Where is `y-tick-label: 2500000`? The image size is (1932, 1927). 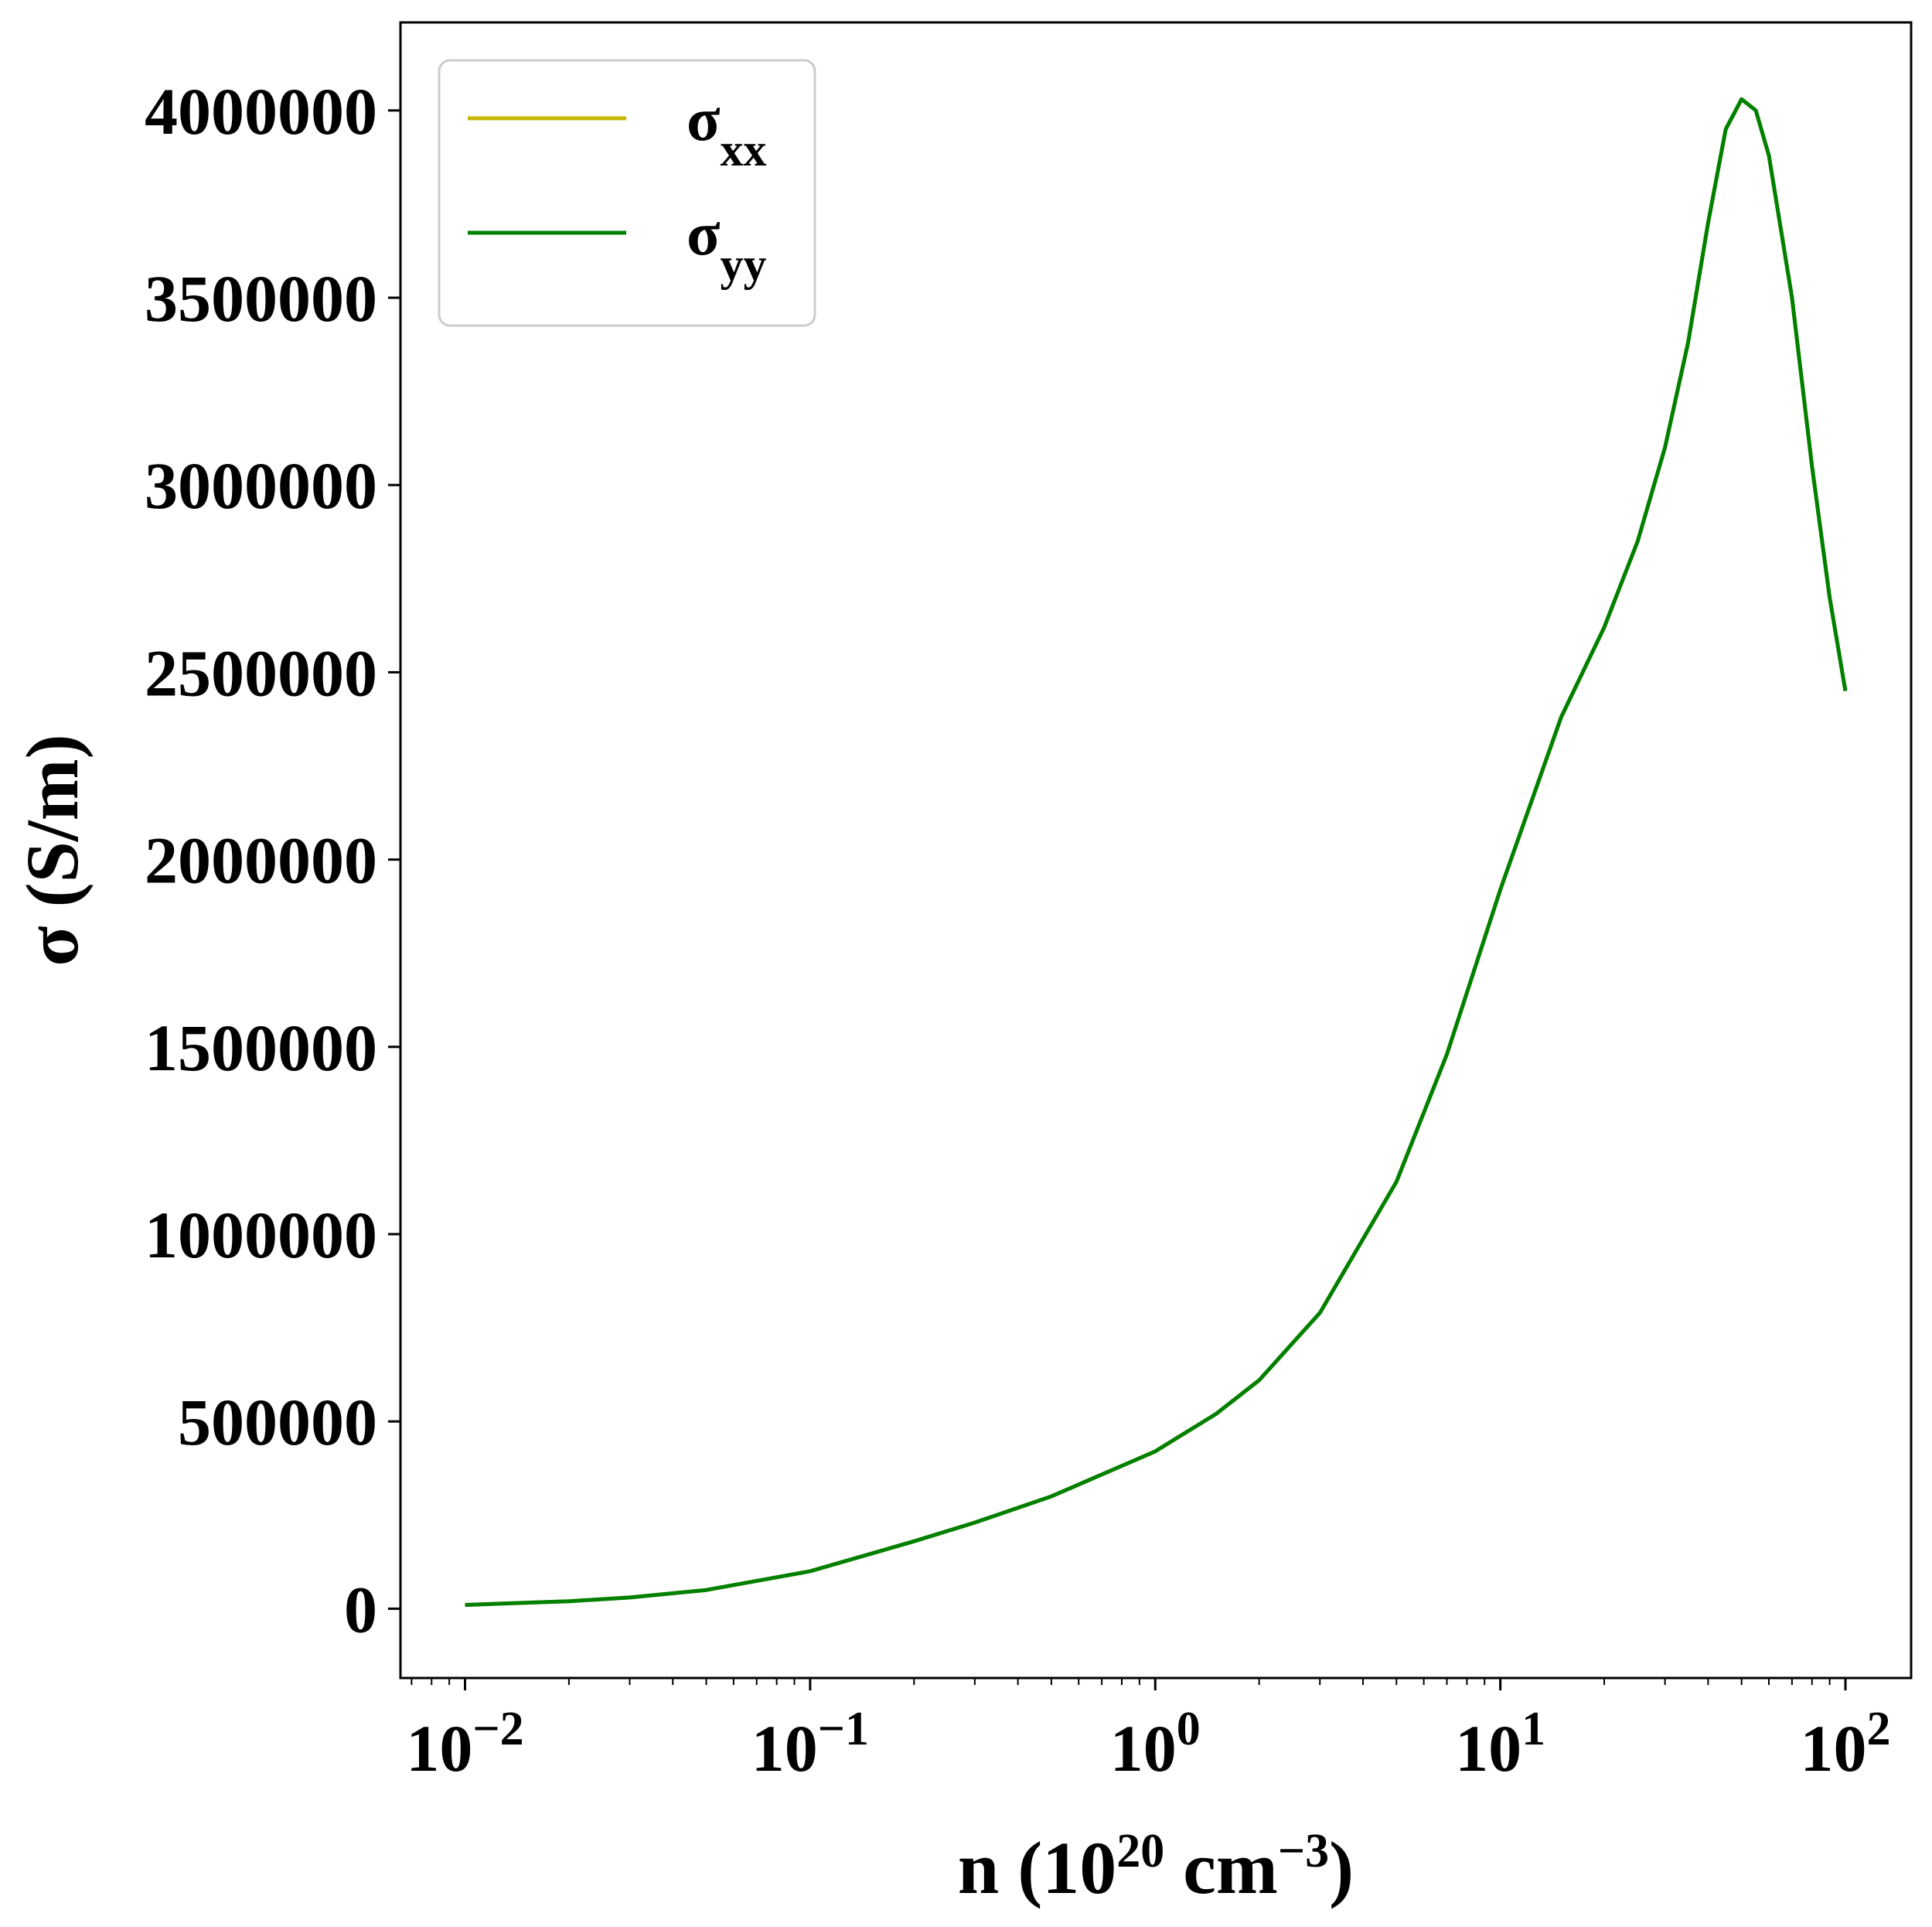 y-tick-label: 2500000 is located at coordinates (261, 673).